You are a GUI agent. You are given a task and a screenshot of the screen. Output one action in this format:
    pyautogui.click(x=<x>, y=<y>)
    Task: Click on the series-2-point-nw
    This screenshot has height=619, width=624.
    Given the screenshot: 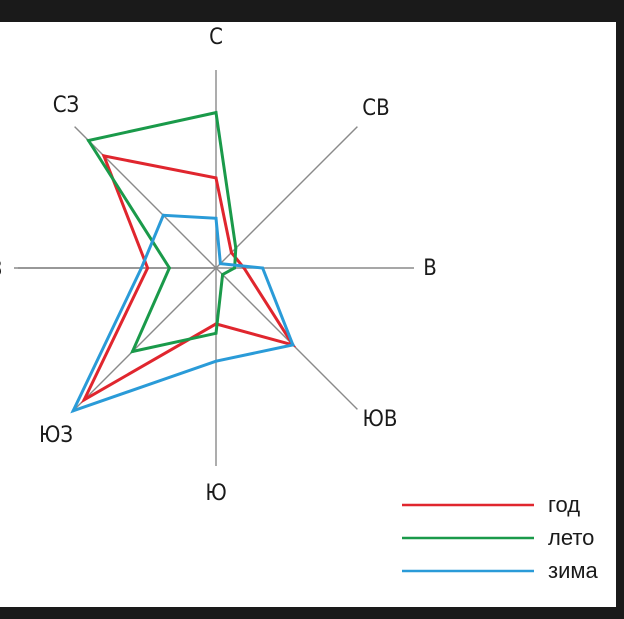 What is the action you would take?
    pyautogui.click(x=163, y=215)
    